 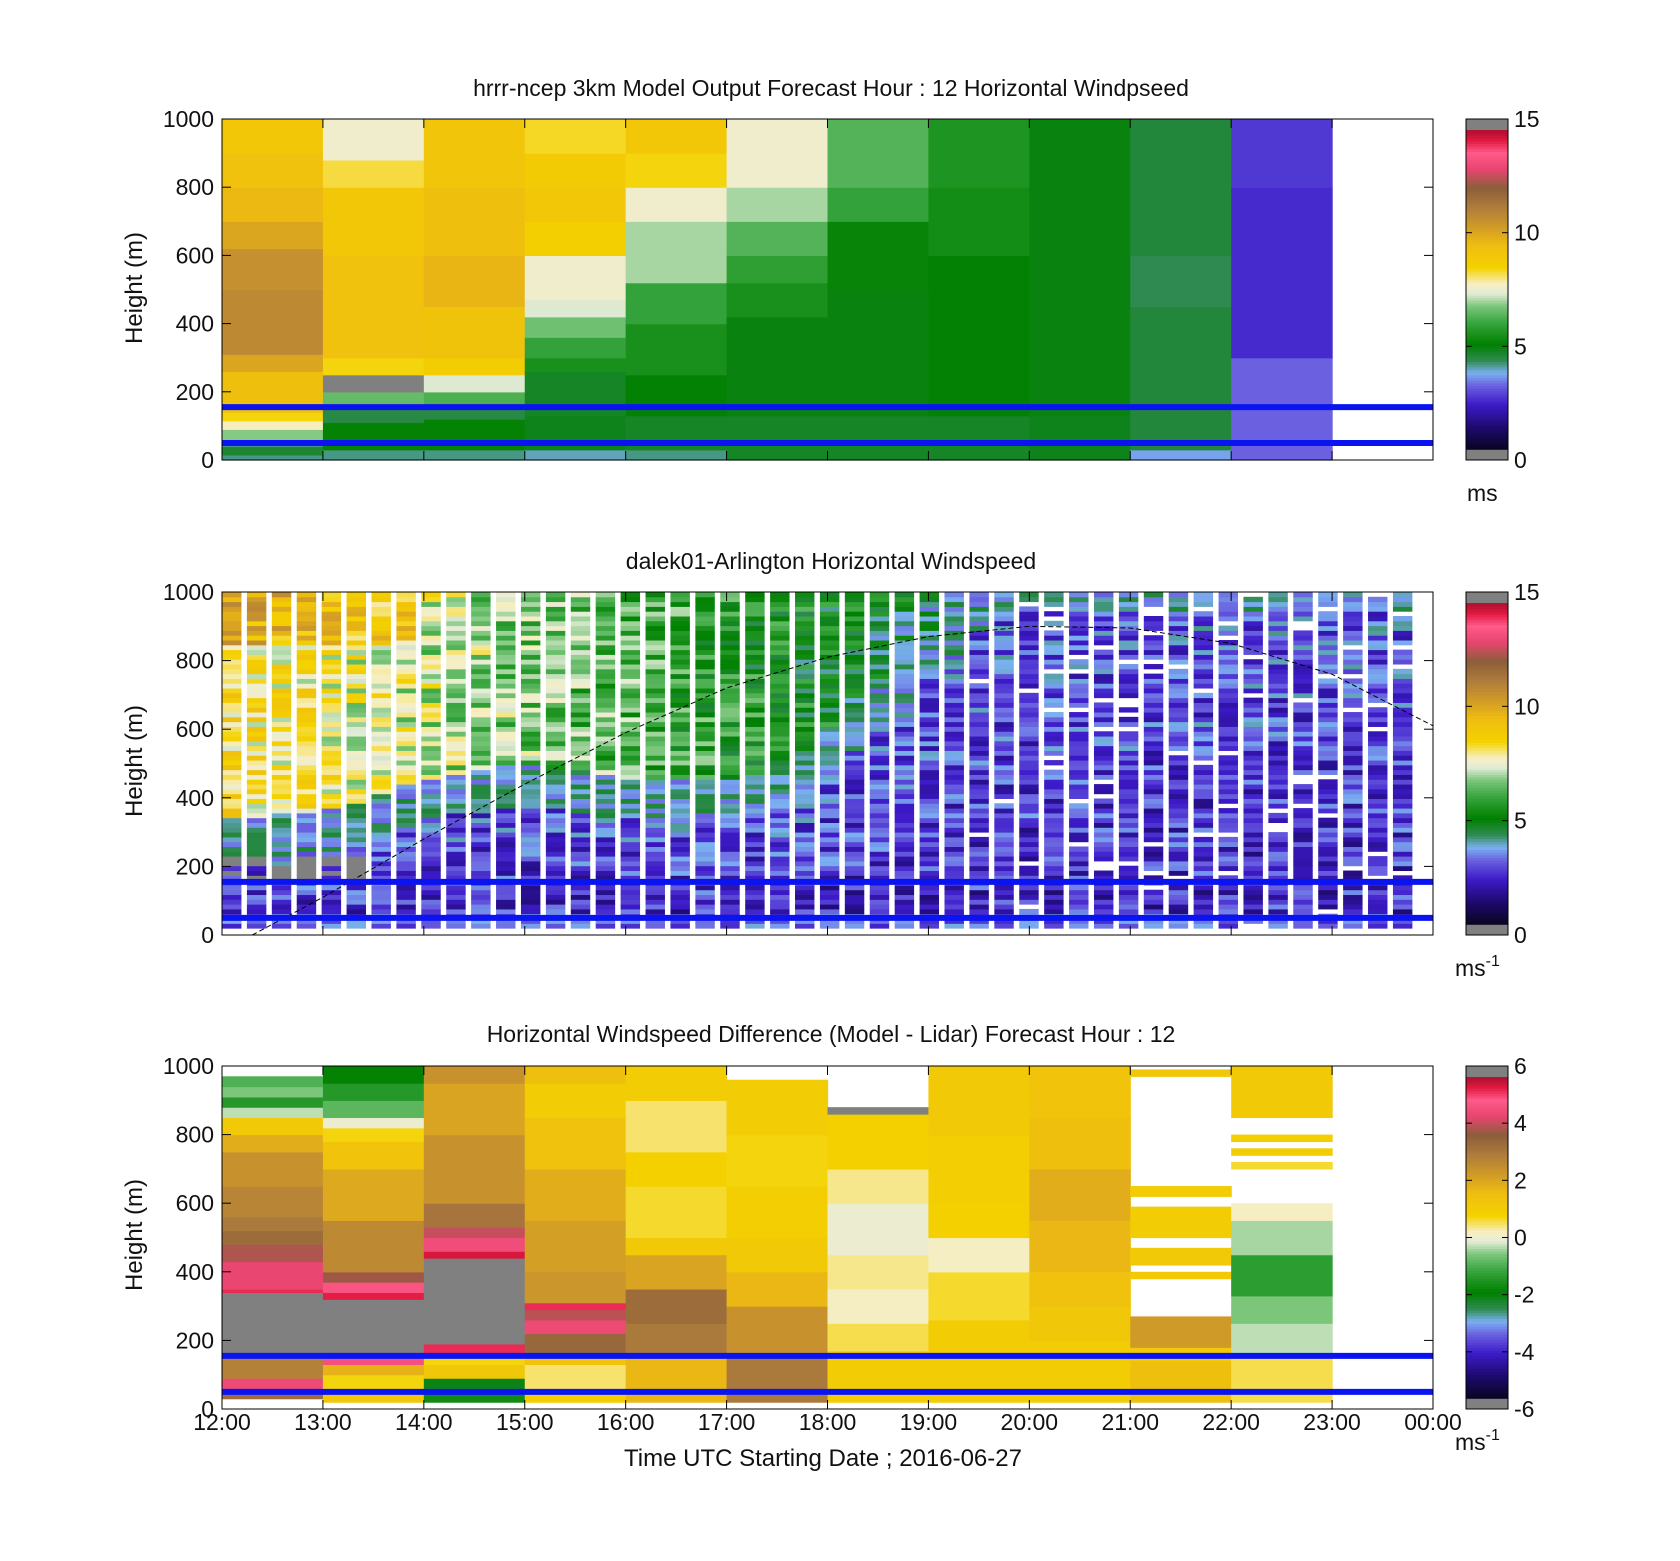 What do you see at coordinates (1520, 346) in the screenshot?
I see `colorbar-tick-label: 5` at bounding box center [1520, 346].